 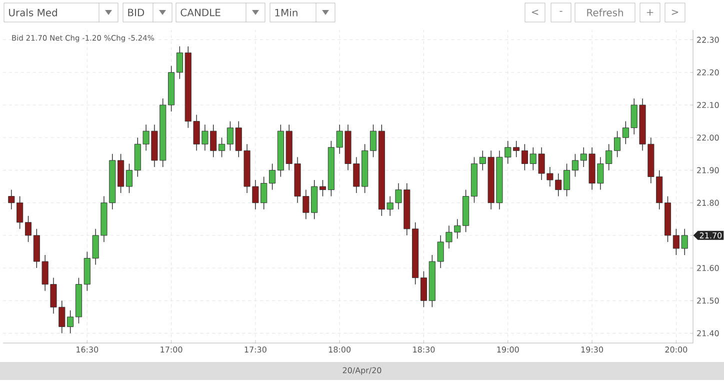 I want to click on text: Refresh, so click(x=605, y=12).